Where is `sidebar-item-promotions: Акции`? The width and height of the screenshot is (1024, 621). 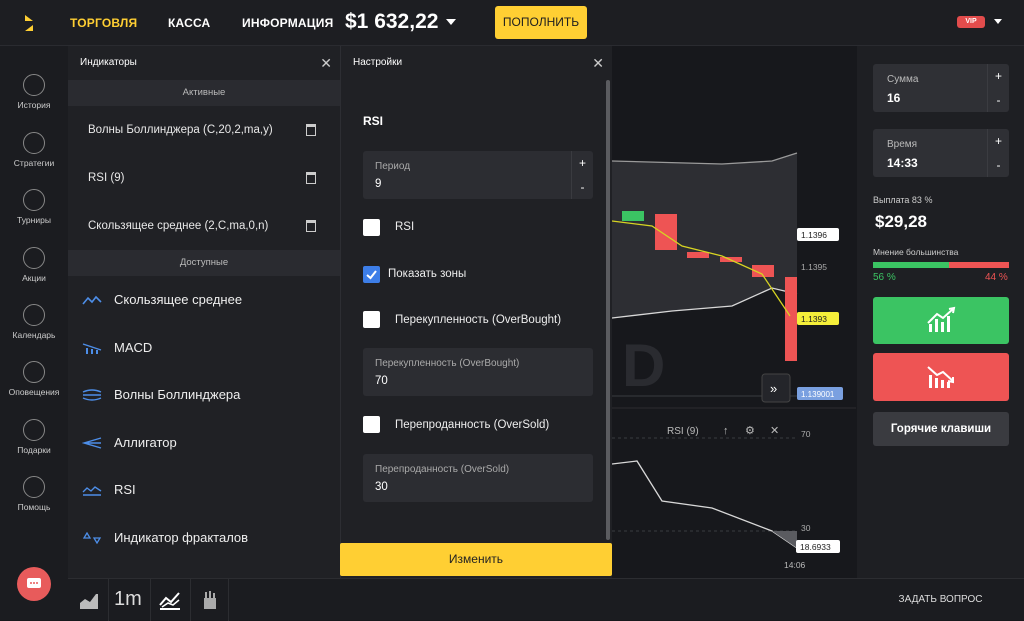
sidebar-item-promotions: Акции is located at coordinates (34, 265).